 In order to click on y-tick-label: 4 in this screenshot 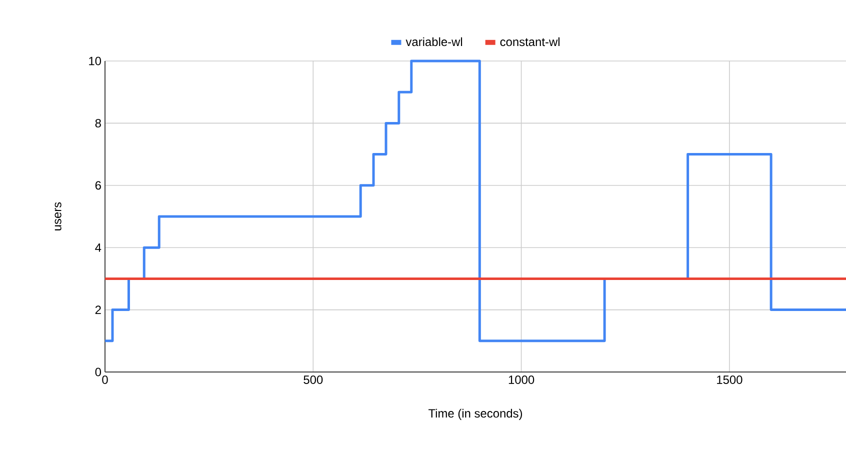, I will do `click(98, 247)`.